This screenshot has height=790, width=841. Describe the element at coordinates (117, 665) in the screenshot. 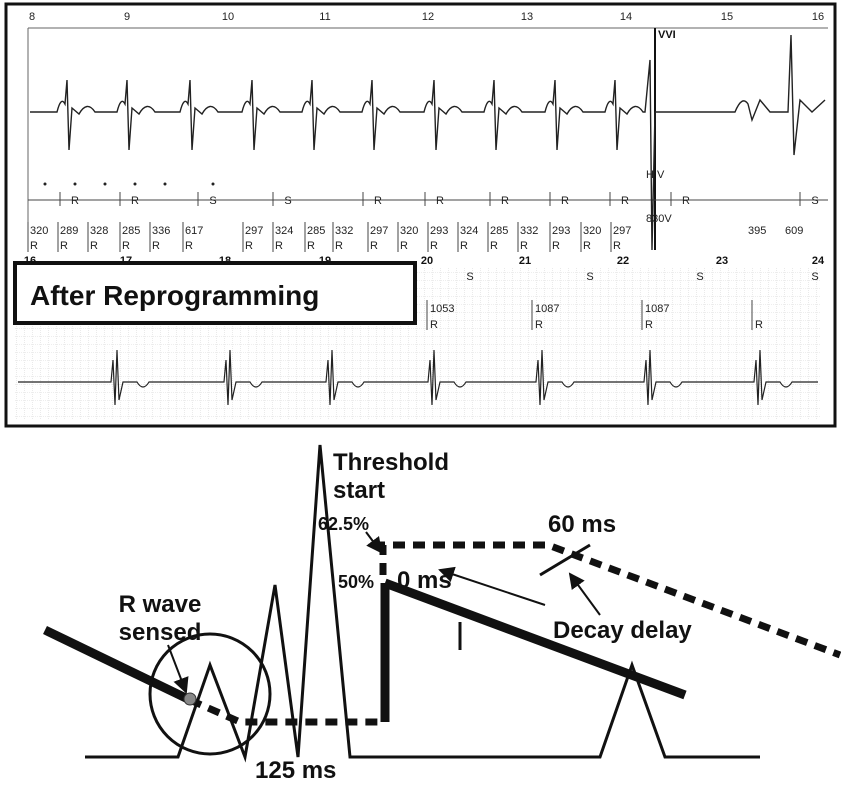

I see `threshold-line` at that location.